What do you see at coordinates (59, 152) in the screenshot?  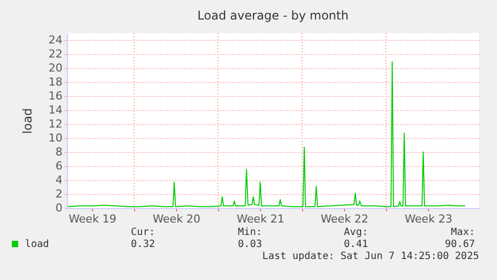 I see `y-tick-label: 8` at bounding box center [59, 152].